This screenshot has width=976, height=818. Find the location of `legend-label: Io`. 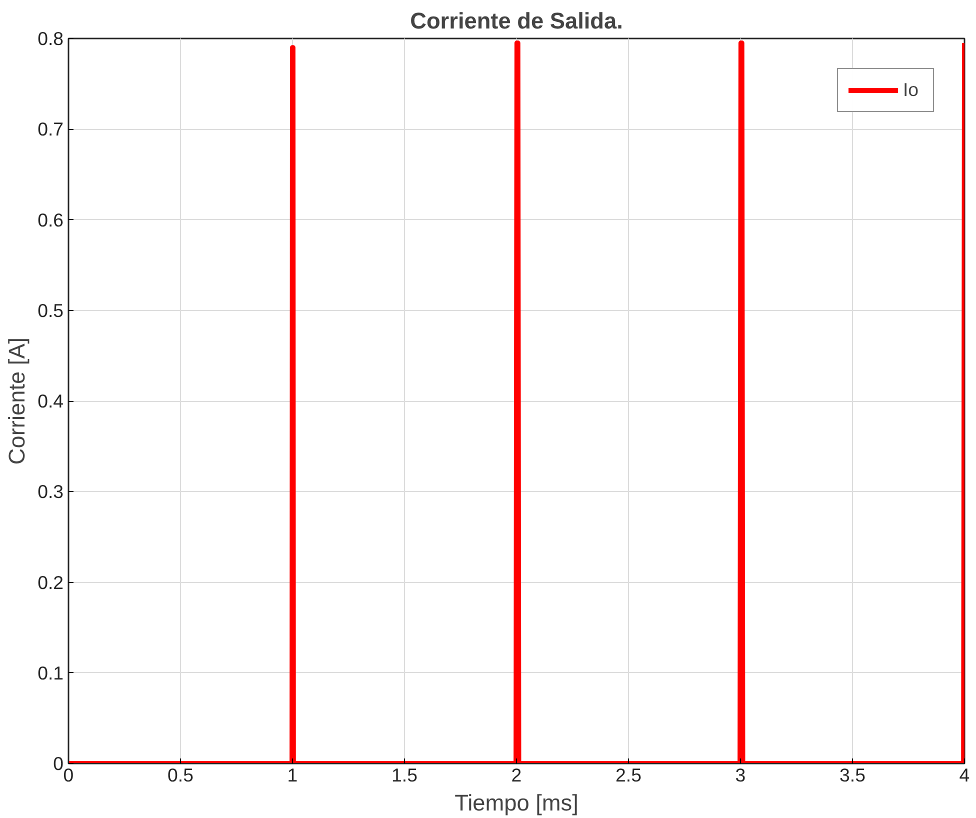

legend-label: Io is located at coordinates (911, 90).